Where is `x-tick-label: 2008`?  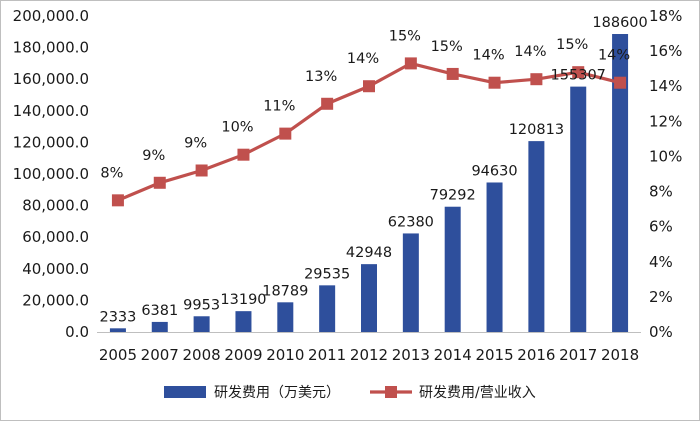
x-tick-label: 2008 is located at coordinates (202, 355).